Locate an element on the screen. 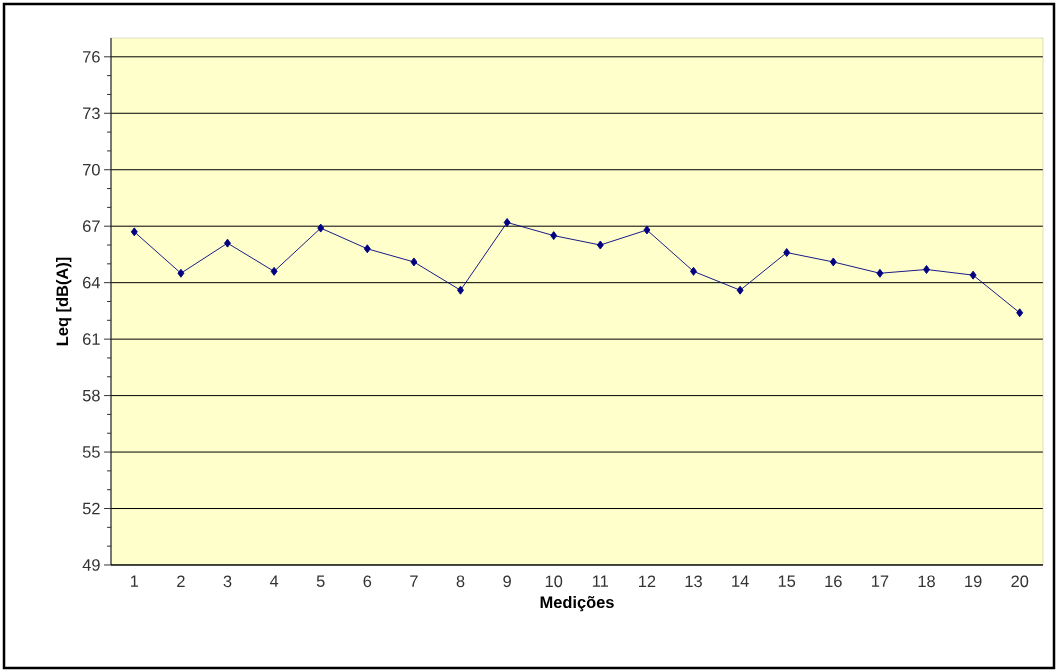 This screenshot has width=1058, height=672. x-tick-label: 8 is located at coordinates (460, 581).